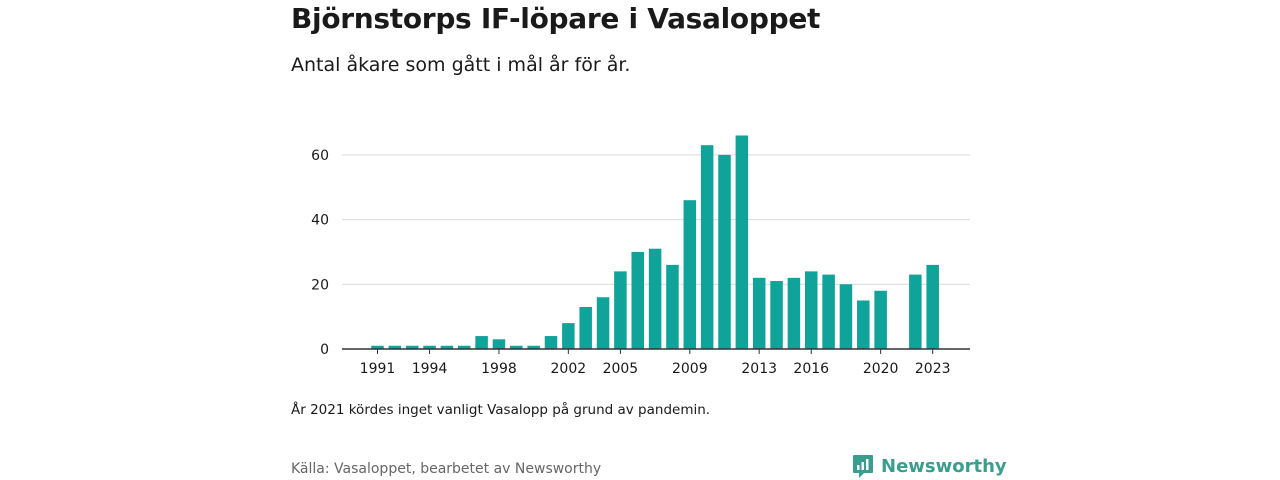 Image resolution: width=1280 pixels, height=480 pixels. What do you see at coordinates (794, 313) in the screenshot?
I see `bar-2015` at bounding box center [794, 313].